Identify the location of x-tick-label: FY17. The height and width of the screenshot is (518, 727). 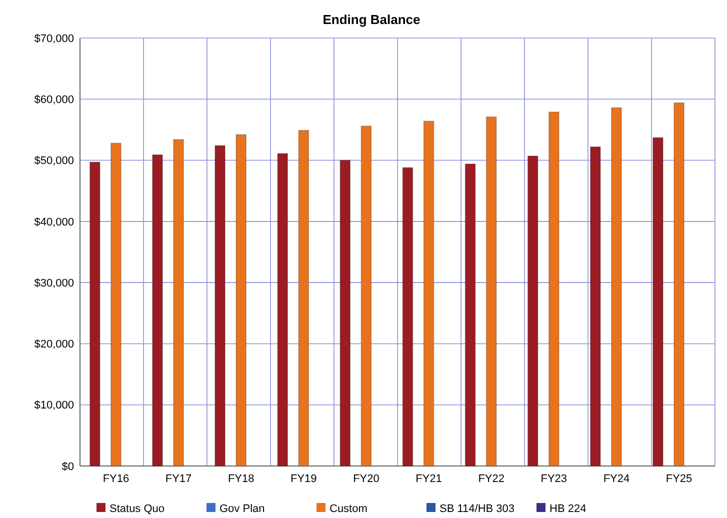
(178, 479).